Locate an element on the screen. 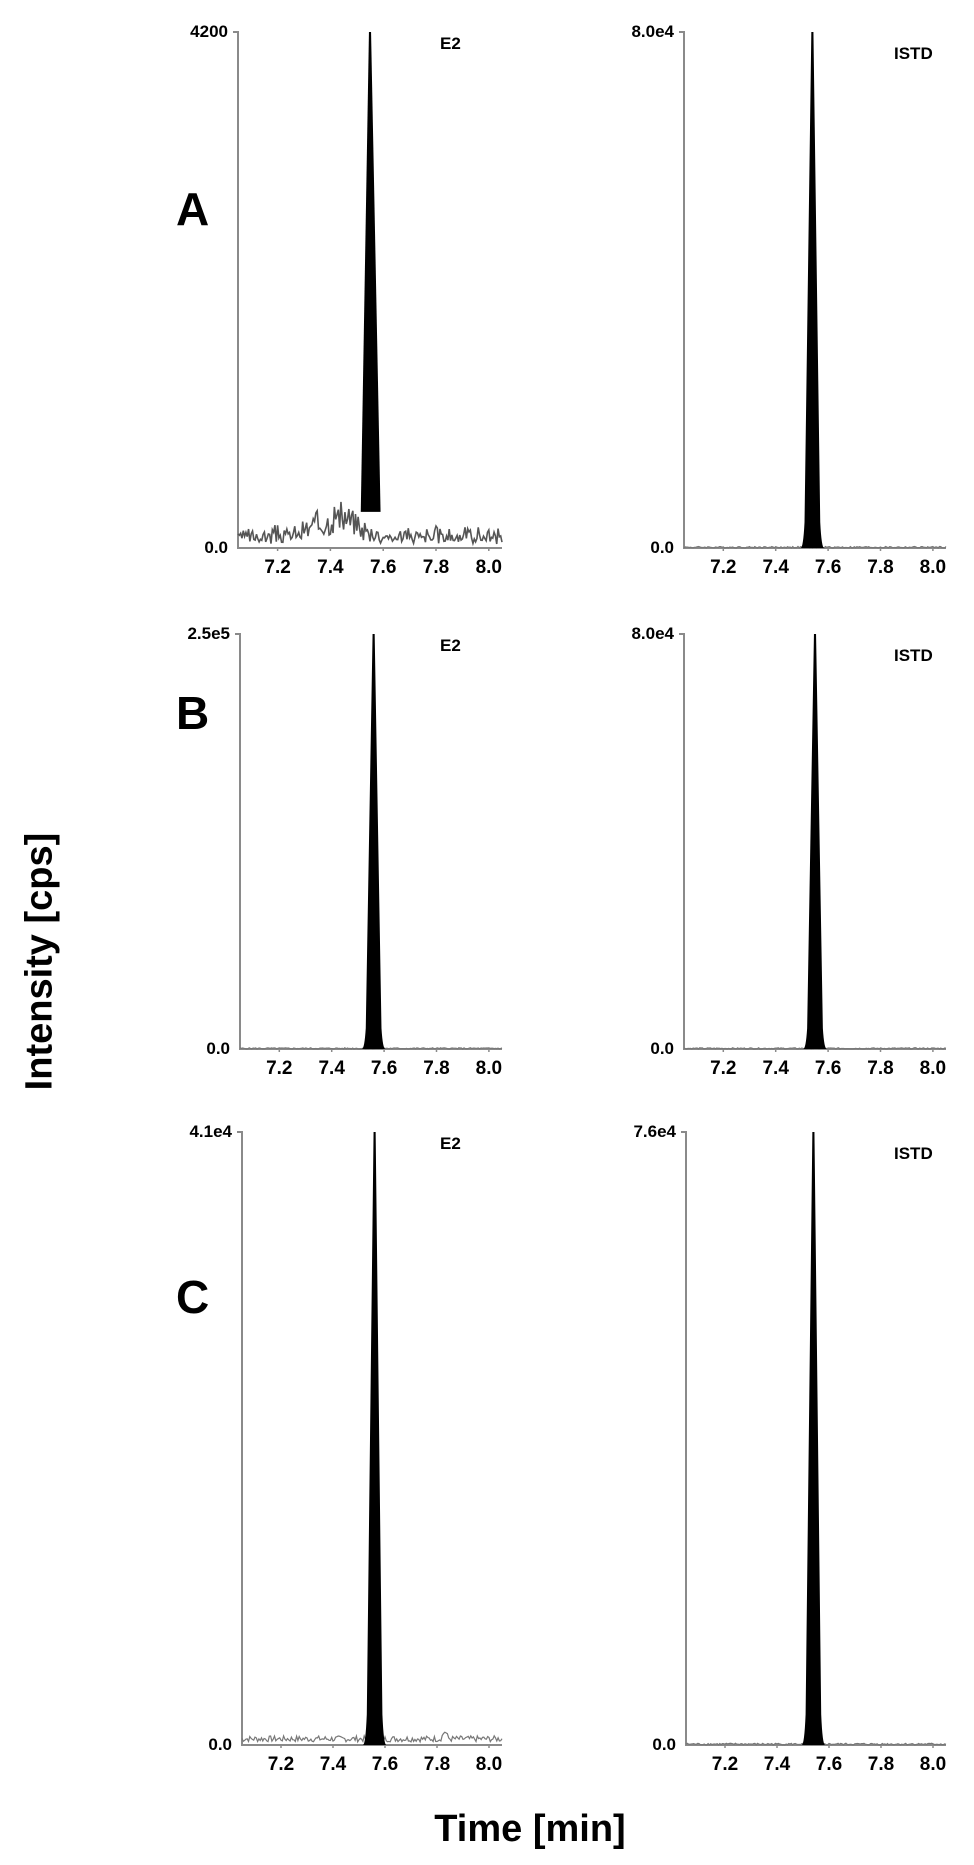 The image size is (974, 1865). y-max-label: 2.5e5 is located at coordinates (208, 633).